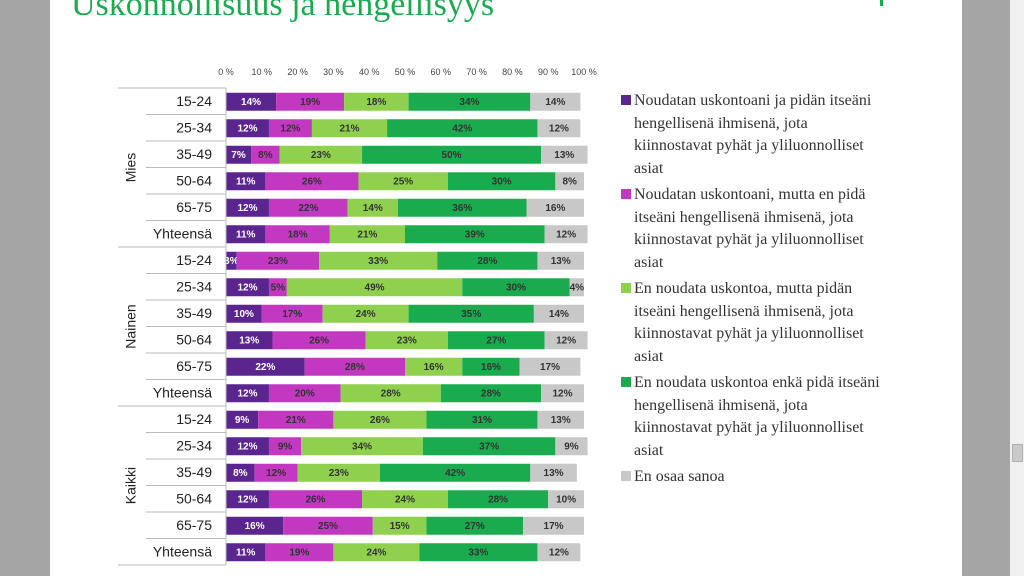 The image size is (1024, 576). What do you see at coordinates (131, 168) in the screenshot?
I see `group-label: Mies` at bounding box center [131, 168].